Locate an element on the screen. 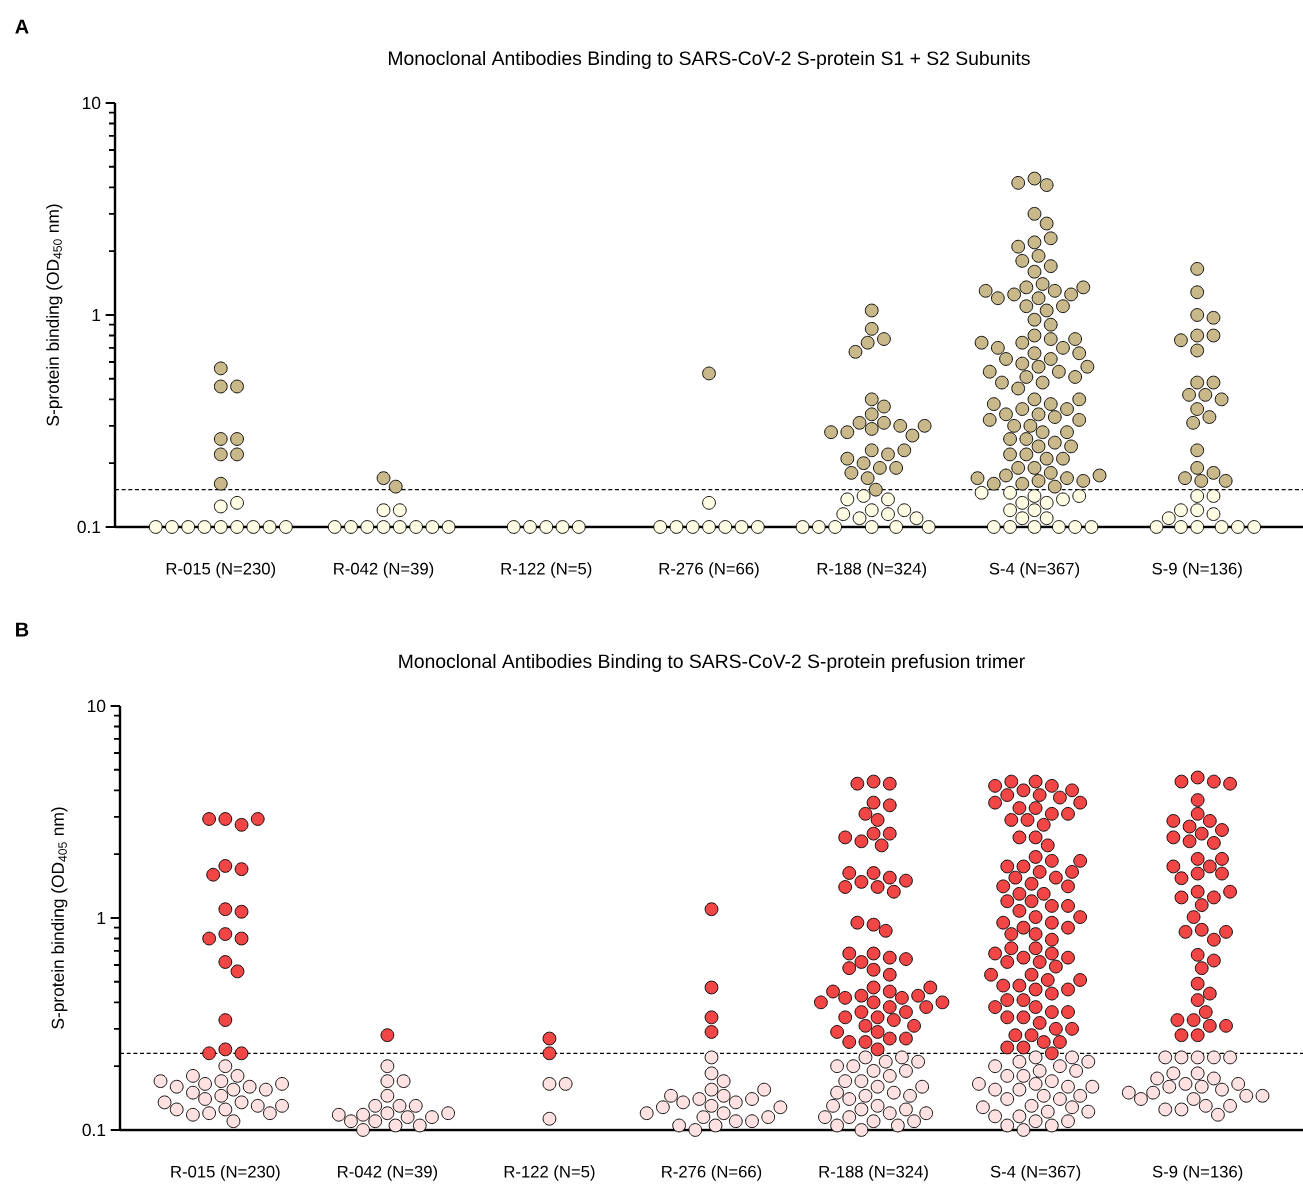 The height and width of the screenshot is (1191, 1303). chart-title: Monoclonal Antibodies Binding to SARS-CoV-2 S-protein S1 + S2 Subunits is located at coordinates (709, 59).